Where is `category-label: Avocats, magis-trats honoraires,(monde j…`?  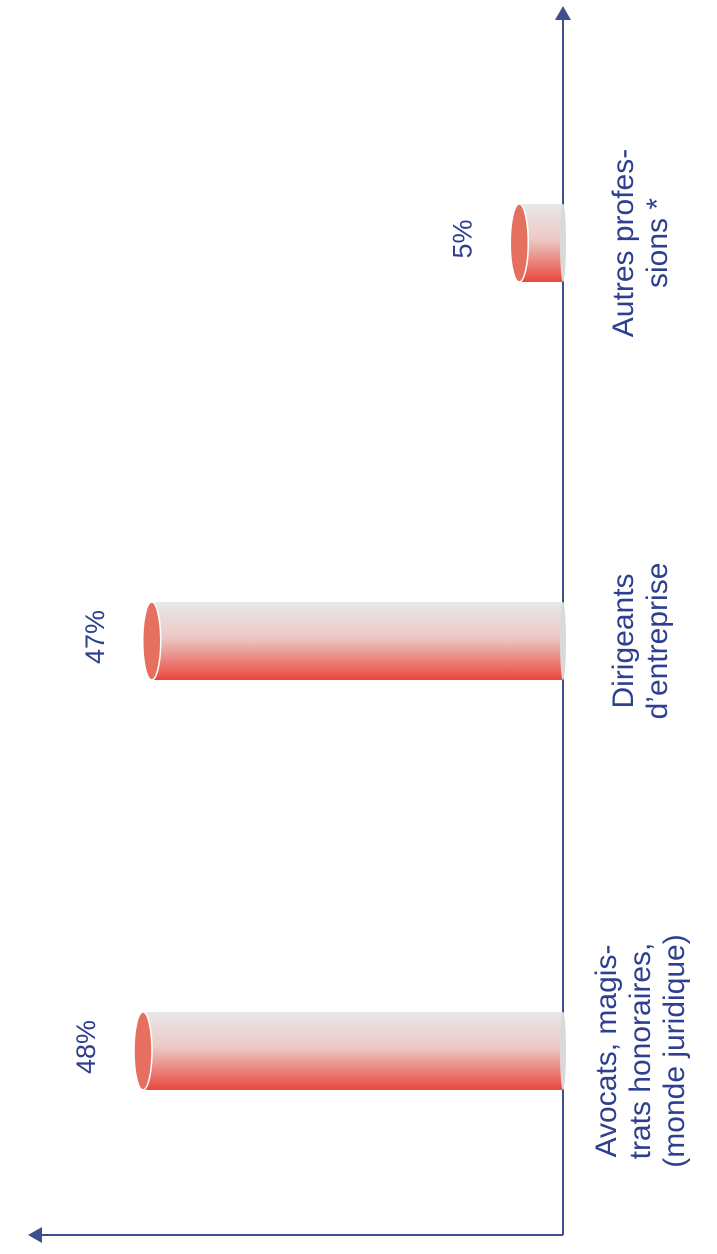
category-label: Avocats, magis-trats honoraires,(monde j… is located at coordinates (640, 1050).